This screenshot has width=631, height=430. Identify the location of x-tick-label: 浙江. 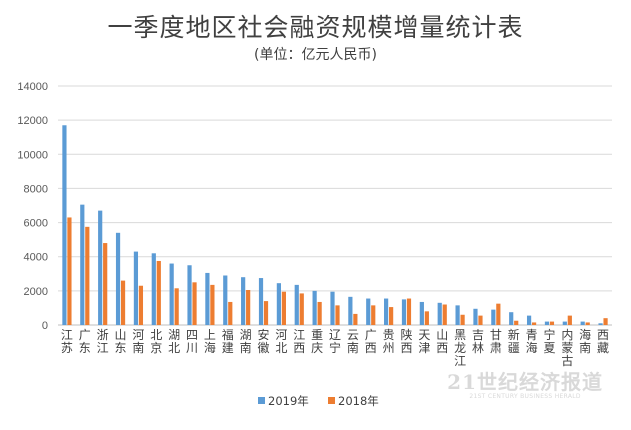
(103, 341).